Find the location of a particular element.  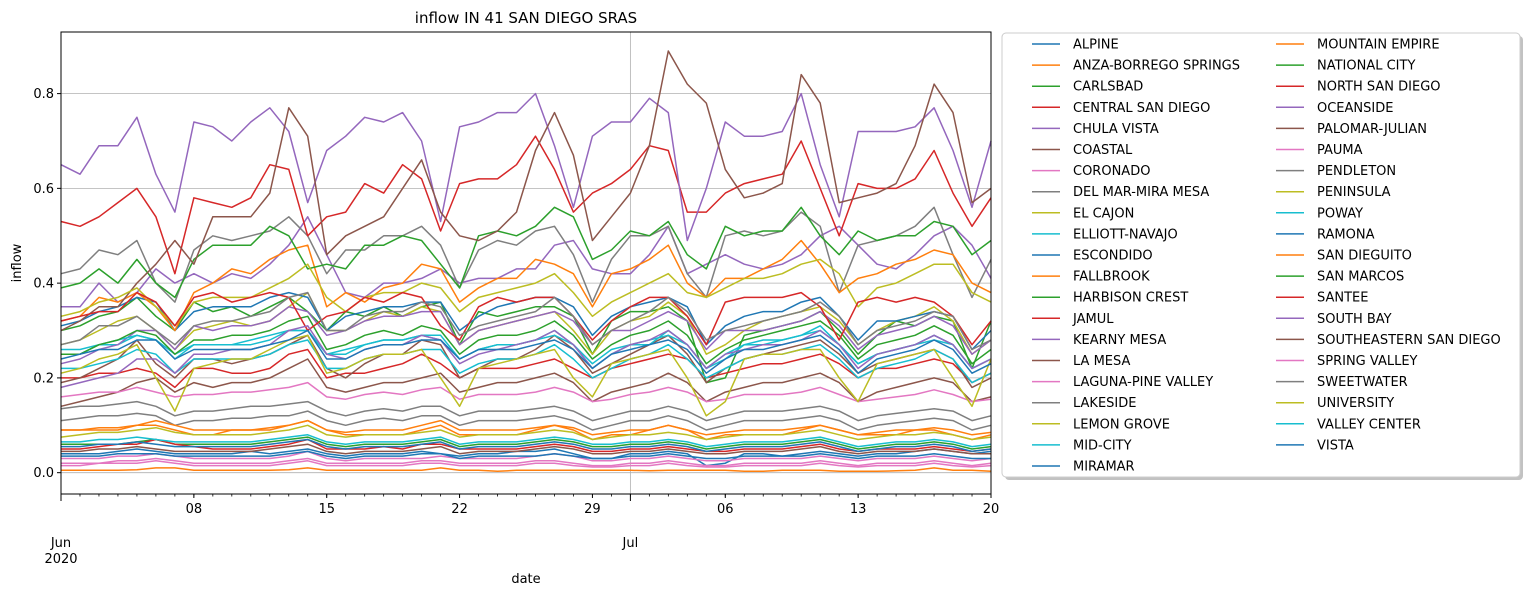

series-line-carlsbad is located at coordinates (526, 340).